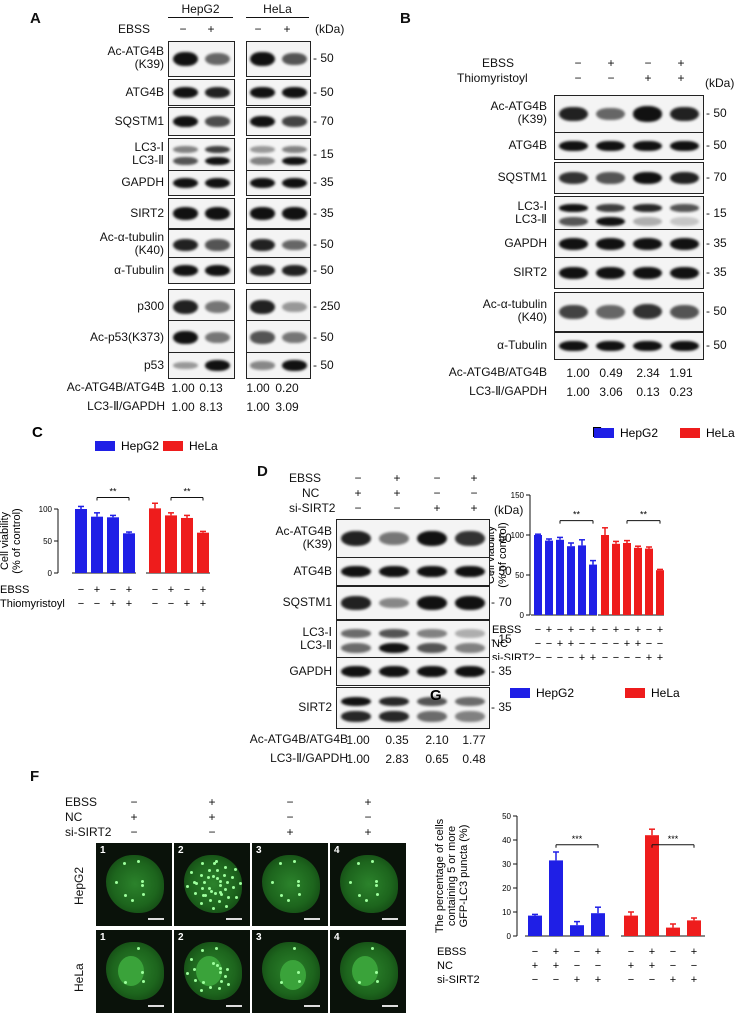  I want to click on row-label: ATG4B, so click(527, 145).